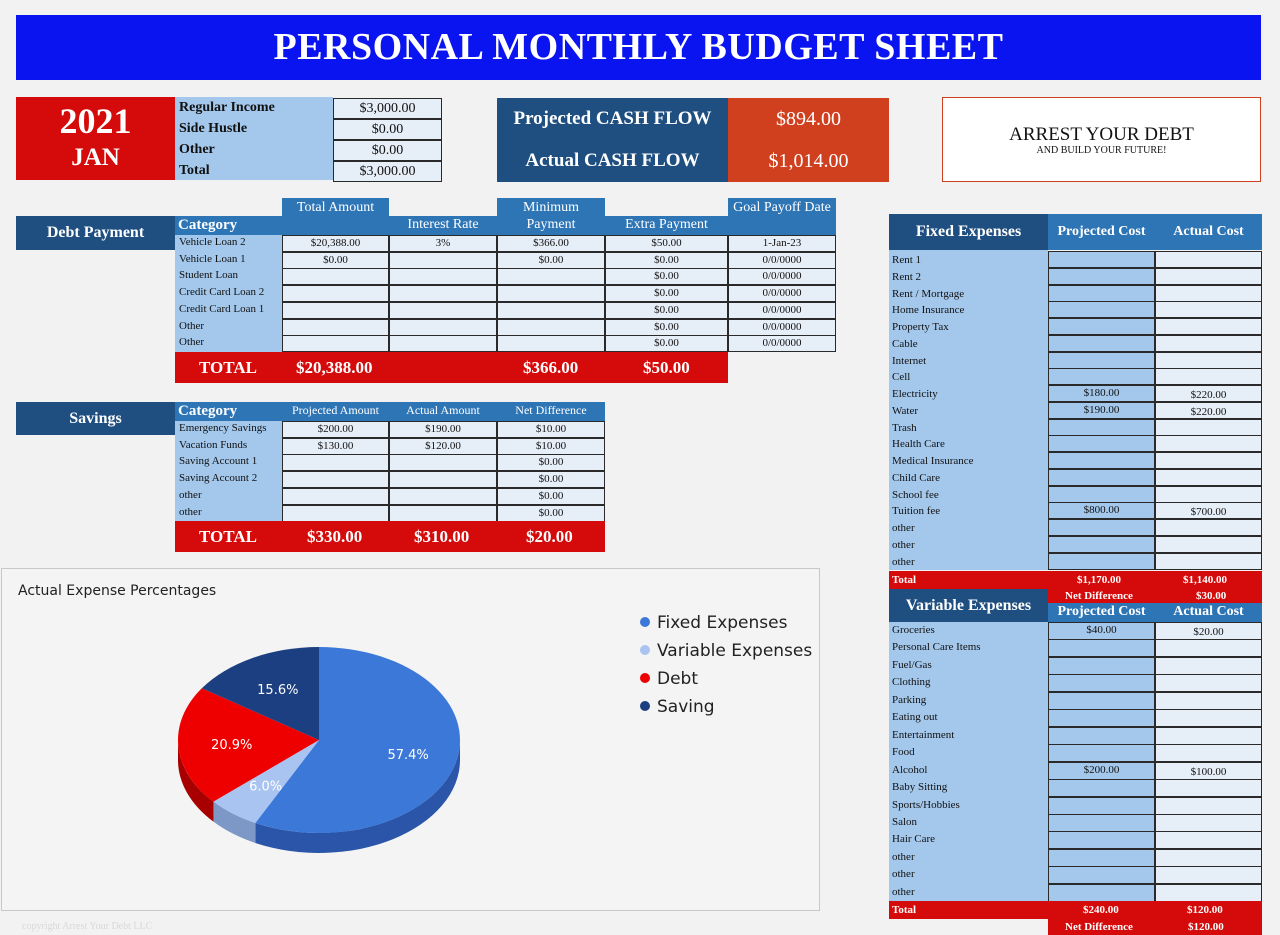 The width and height of the screenshot is (1280, 935). What do you see at coordinates (443, 429) in the screenshot?
I see `savings-cell-actual: $190.00` at bounding box center [443, 429].